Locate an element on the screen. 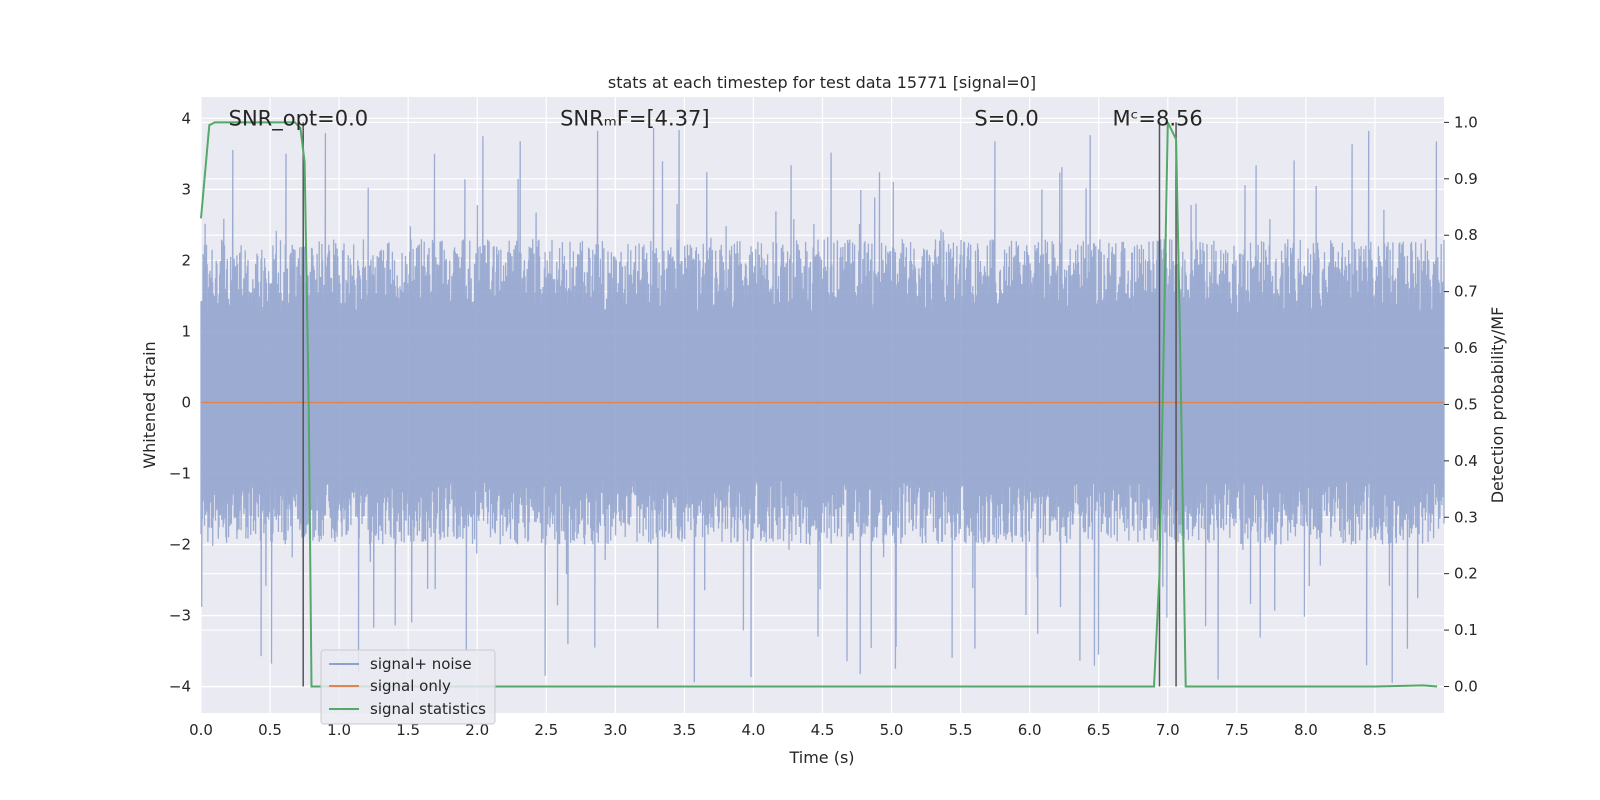  y-axis-label-left: Whitened strain is located at coordinates (149, 404).